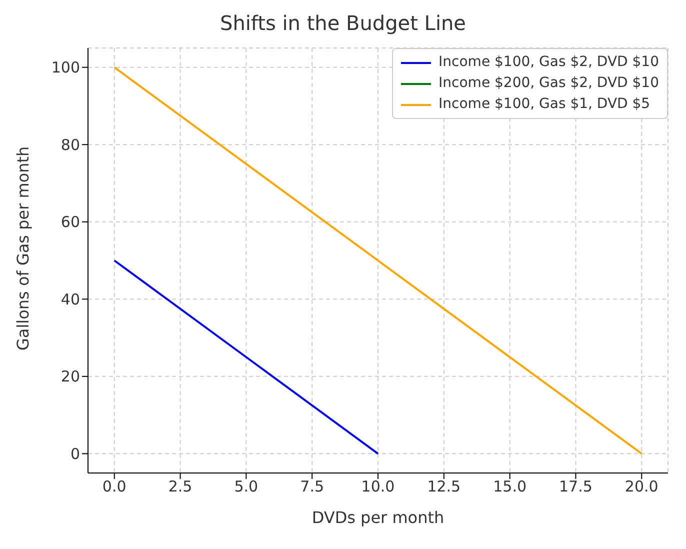  Describe the element at coordinates (70, 377) in the screenshot. I see `y-tick-label: 20` at that location.